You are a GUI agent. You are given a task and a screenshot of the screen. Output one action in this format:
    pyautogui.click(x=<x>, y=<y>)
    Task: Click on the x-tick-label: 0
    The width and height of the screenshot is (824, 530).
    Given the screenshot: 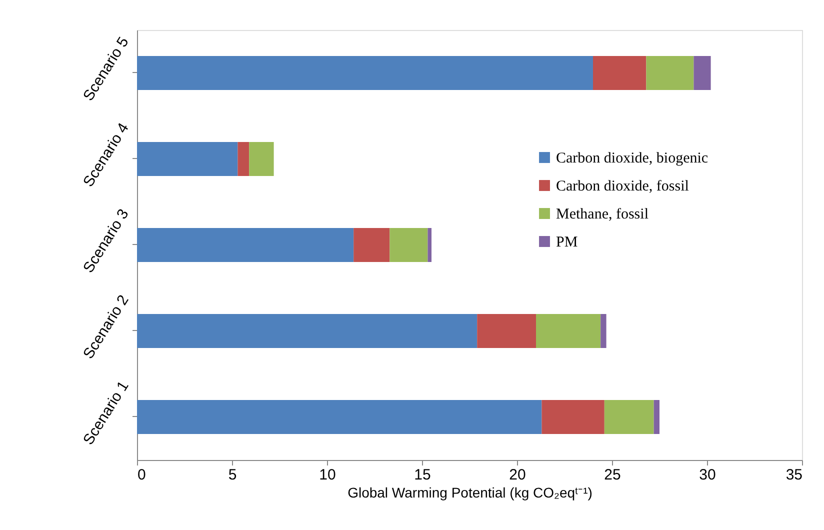 What is the action you would take?
    pyautogui.click(x=142, y=475)
    